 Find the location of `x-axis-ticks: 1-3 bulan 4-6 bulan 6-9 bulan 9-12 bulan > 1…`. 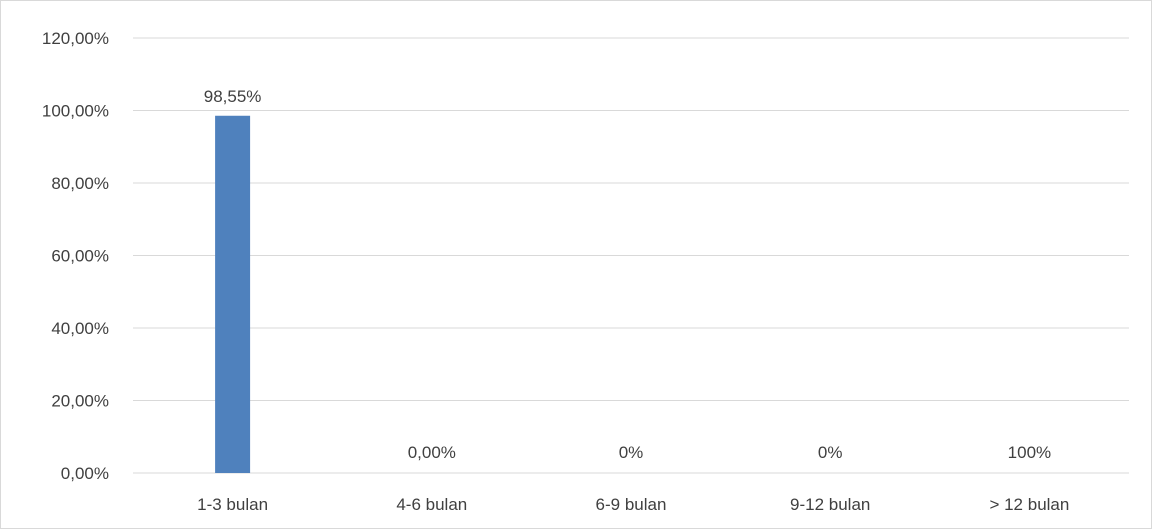

x-axis-ticks: 1-3 bulan 4-6 bulan 6-9 bulan 9-12 bulan > 1… is located at coordinates (633, 504).